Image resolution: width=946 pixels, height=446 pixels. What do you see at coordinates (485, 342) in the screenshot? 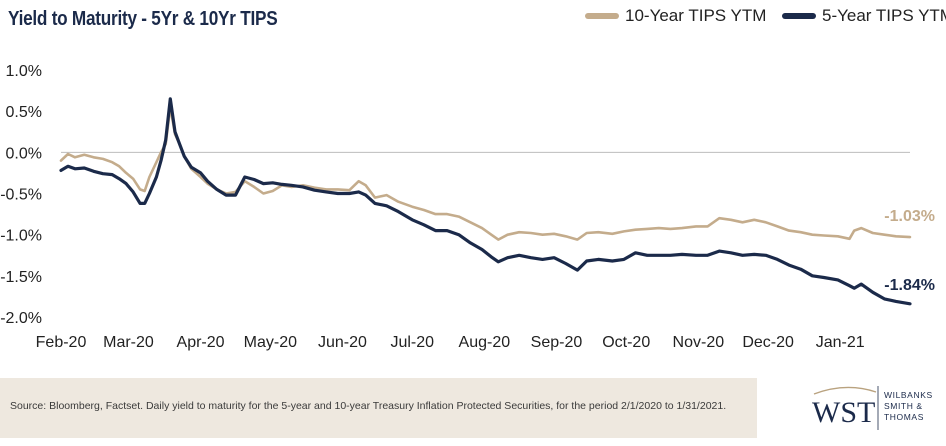
I see `x-tick-label: Aug-20` at bounding box center [485, 342].